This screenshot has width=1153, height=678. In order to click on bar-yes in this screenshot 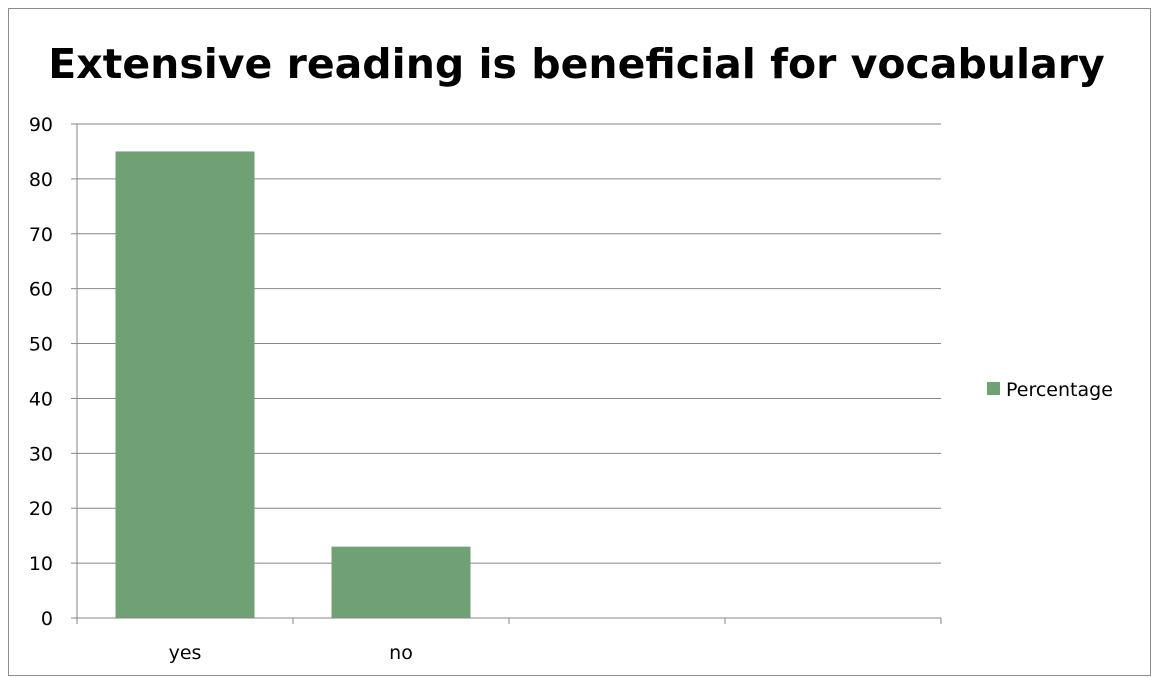, I will do `click(185, 384)`.